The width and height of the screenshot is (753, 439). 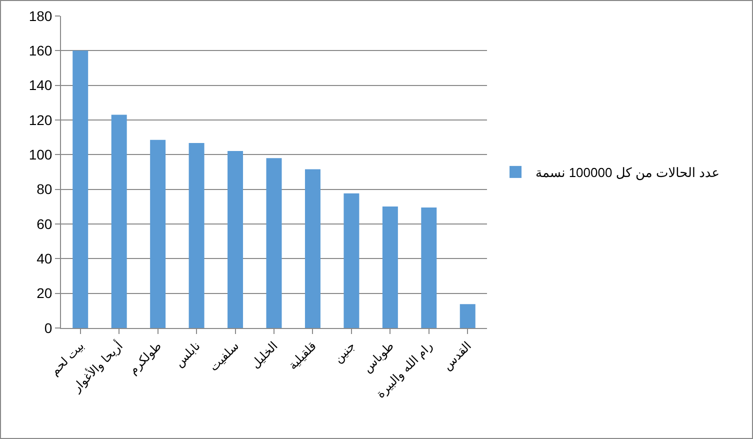 What do you see at coordinates (48, 328) in the screenshot?
I see `y-tick-label: 0` at bounding box center [48, 328].